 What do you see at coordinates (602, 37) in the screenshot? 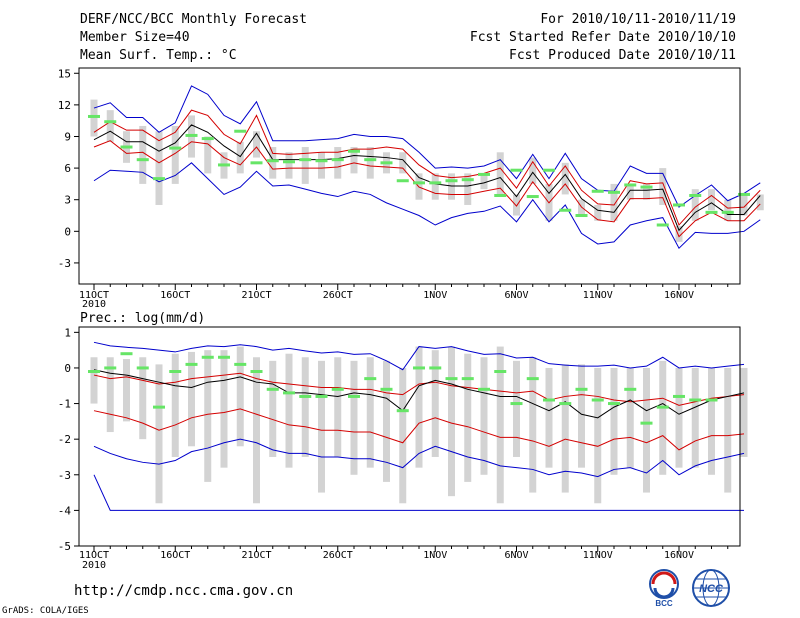
I see `start-date: Fcst Started Refer Date 2010/10/10` at bounding box center [602, 37].